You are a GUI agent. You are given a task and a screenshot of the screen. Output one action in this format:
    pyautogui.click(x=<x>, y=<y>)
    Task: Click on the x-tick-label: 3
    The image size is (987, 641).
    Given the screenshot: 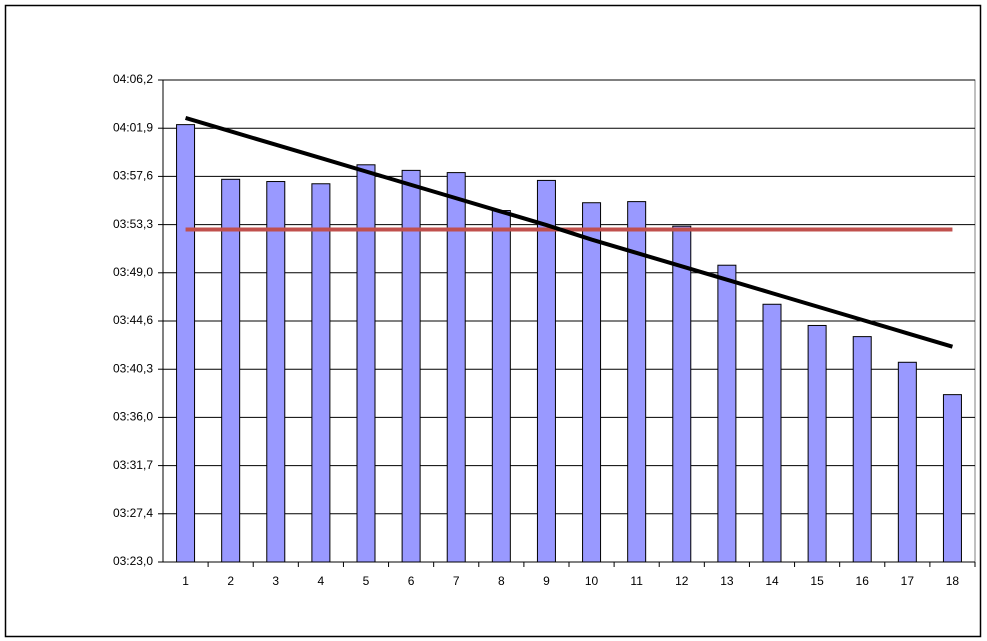 What is the action you would take?
    pyautogui.click(x=275, y=581)
    